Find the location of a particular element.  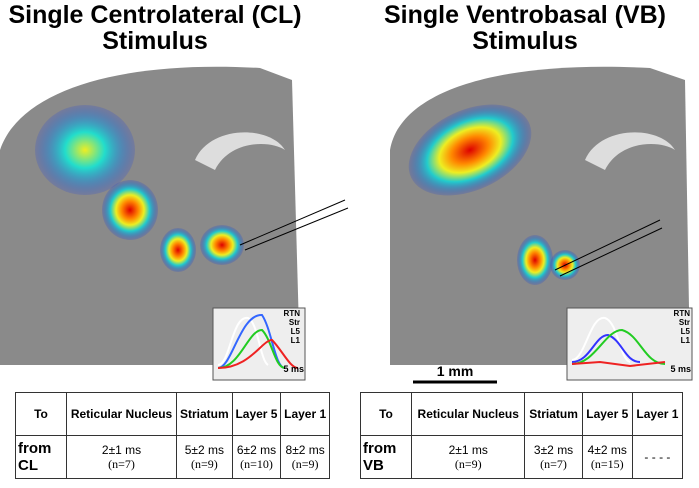

cell: 2±1 ms (n=7) is located at coordinates (121, 457).